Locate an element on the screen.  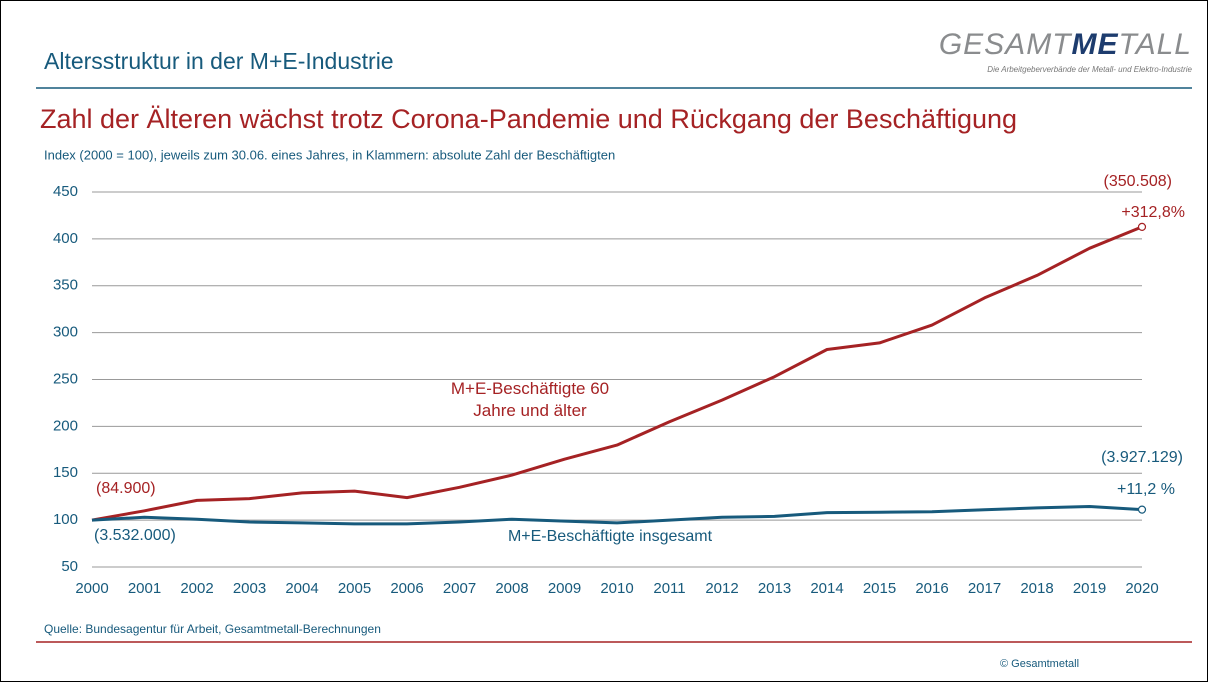
annotation: +11,2 % is located at coordinates (1146, 489).